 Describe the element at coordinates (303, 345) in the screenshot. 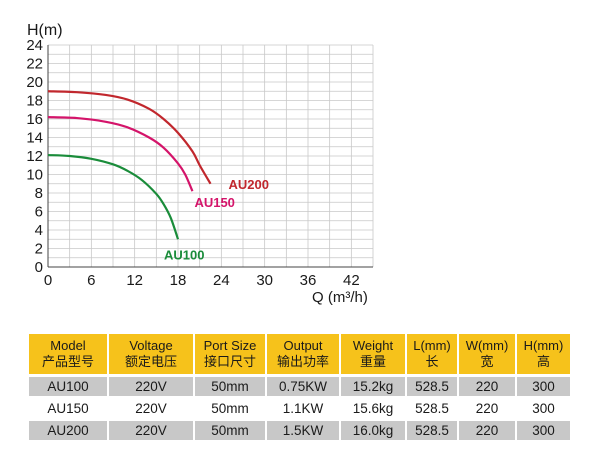

I see `header-label-en: Output` at that location.